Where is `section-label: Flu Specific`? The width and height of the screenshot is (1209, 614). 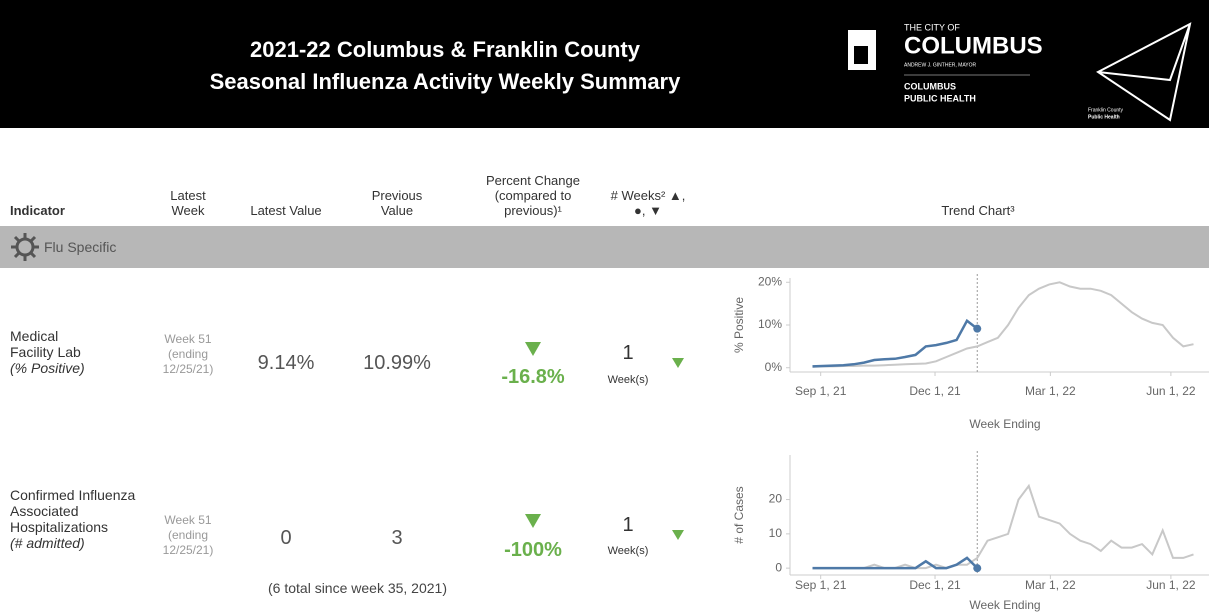
section-label: Flu Specific is located at coordinates (80, 247).